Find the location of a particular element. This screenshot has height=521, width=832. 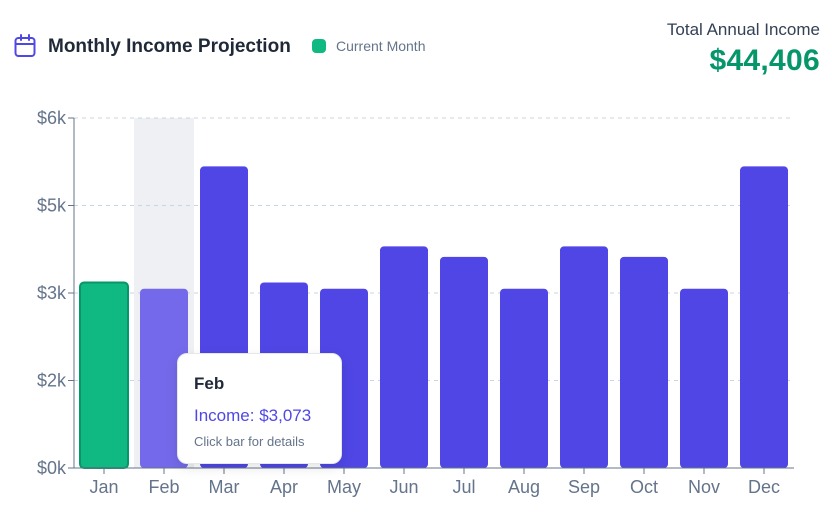

y-tick-label: $2k is located at coordinates (52, 381).